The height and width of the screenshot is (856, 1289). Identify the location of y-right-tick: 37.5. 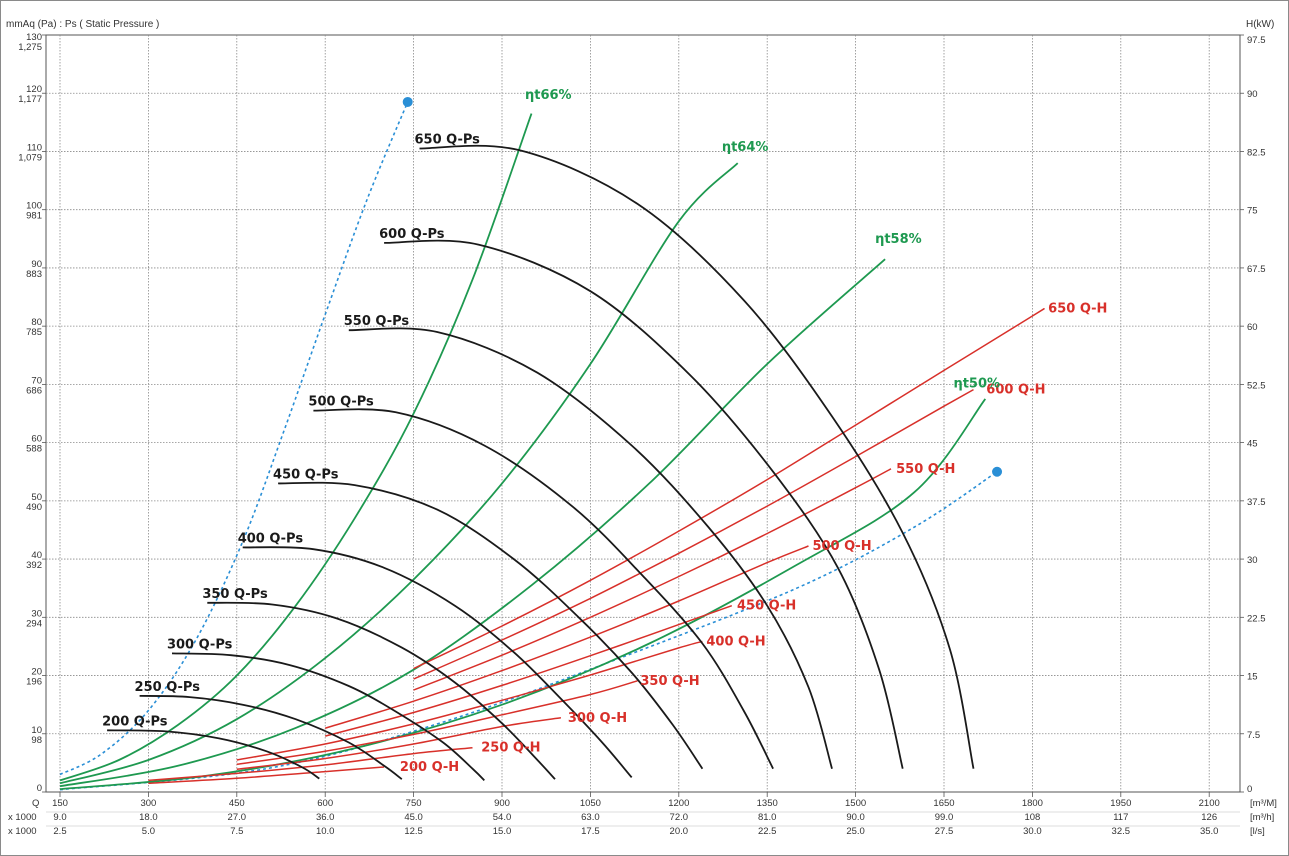
(1256, 502).